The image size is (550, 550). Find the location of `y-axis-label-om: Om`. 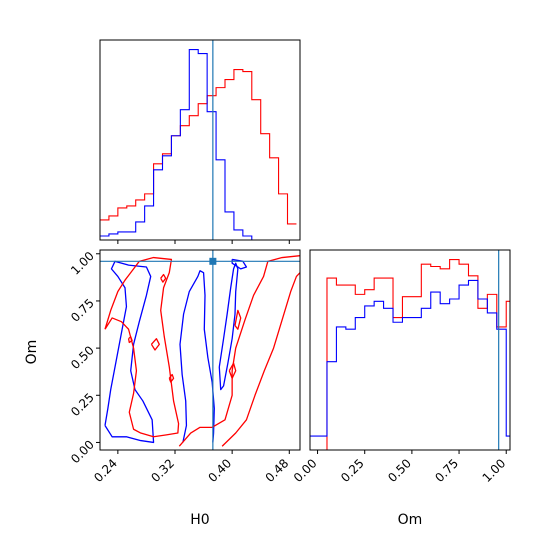

y-axis-label-om: Om is located at coordinates (32, 352).